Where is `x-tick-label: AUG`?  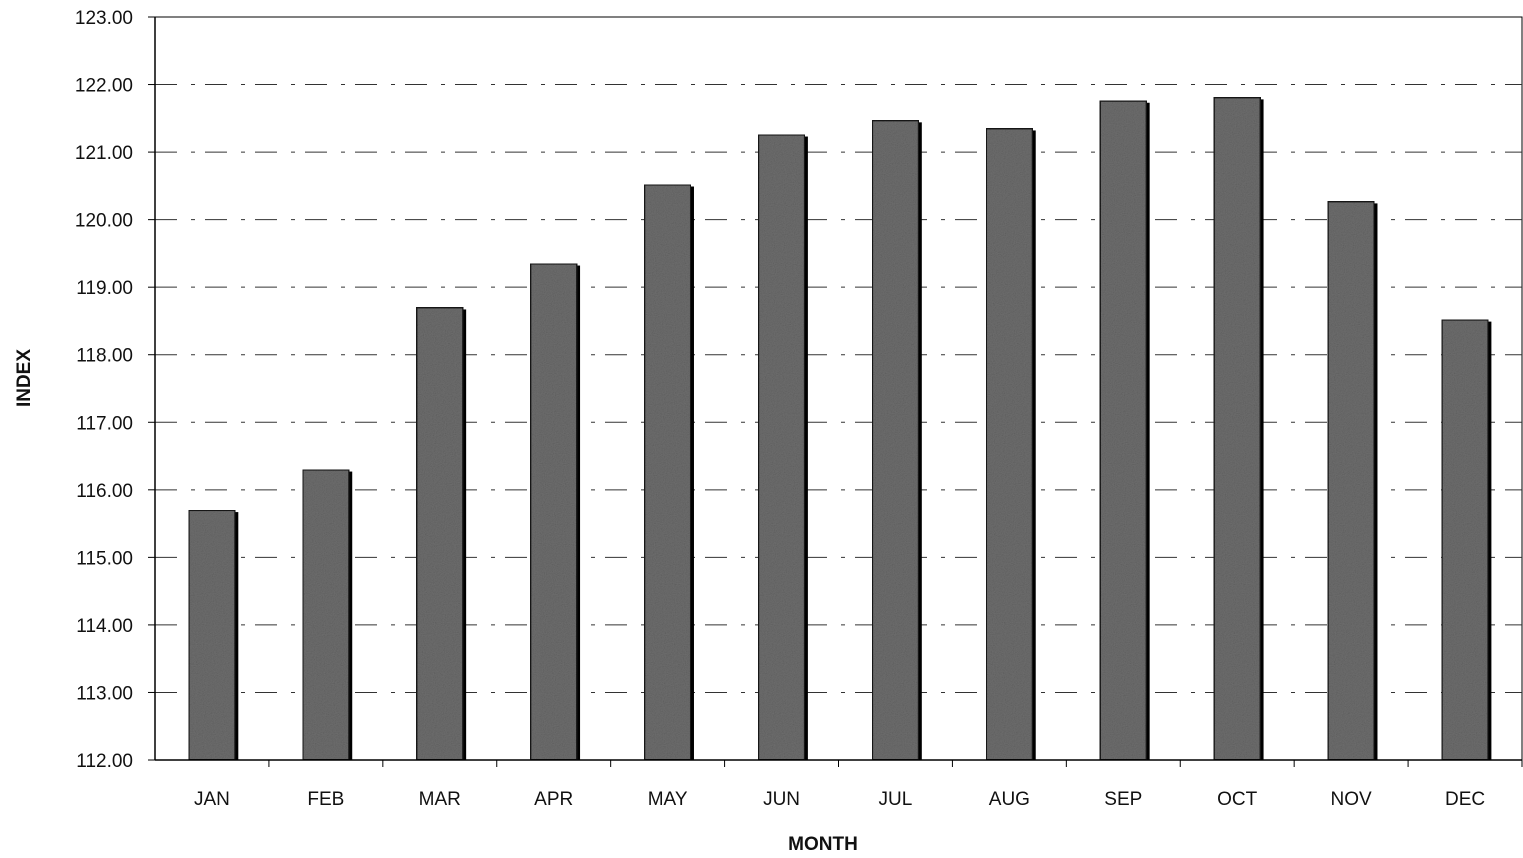
x-tick-label: AUG is located at coordinates (1009, 799).